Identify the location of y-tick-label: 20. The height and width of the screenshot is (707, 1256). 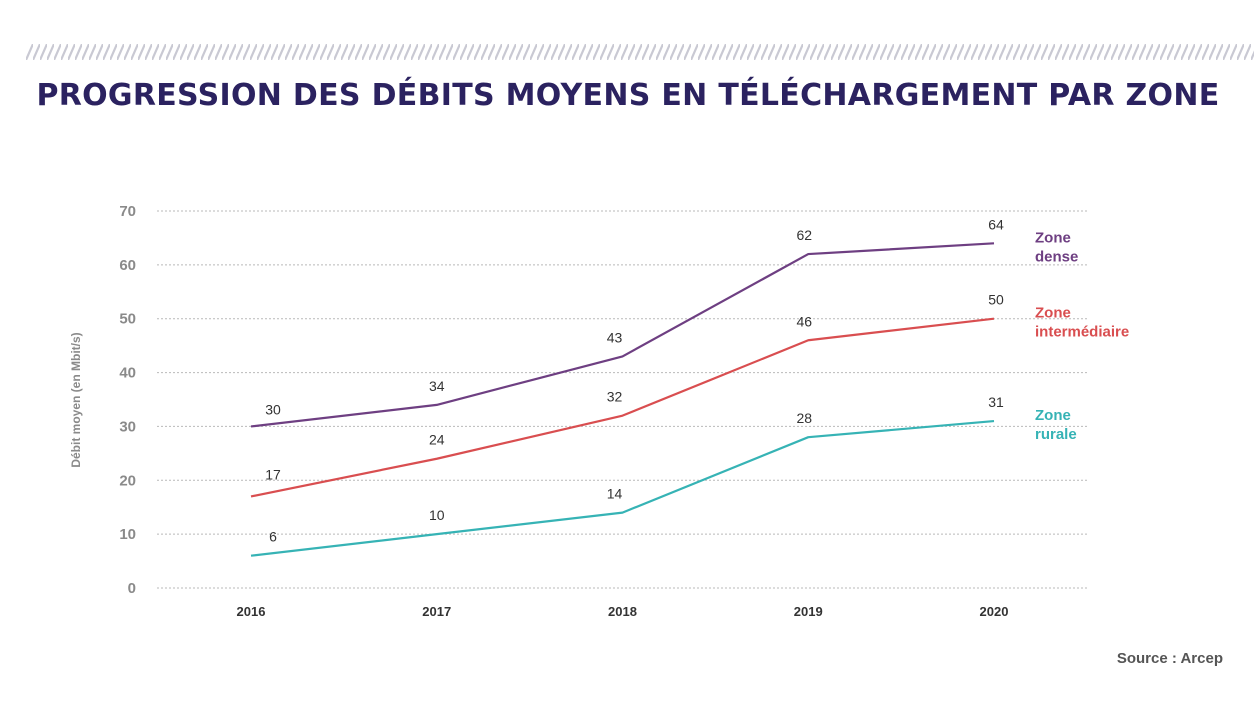
(127, 480).